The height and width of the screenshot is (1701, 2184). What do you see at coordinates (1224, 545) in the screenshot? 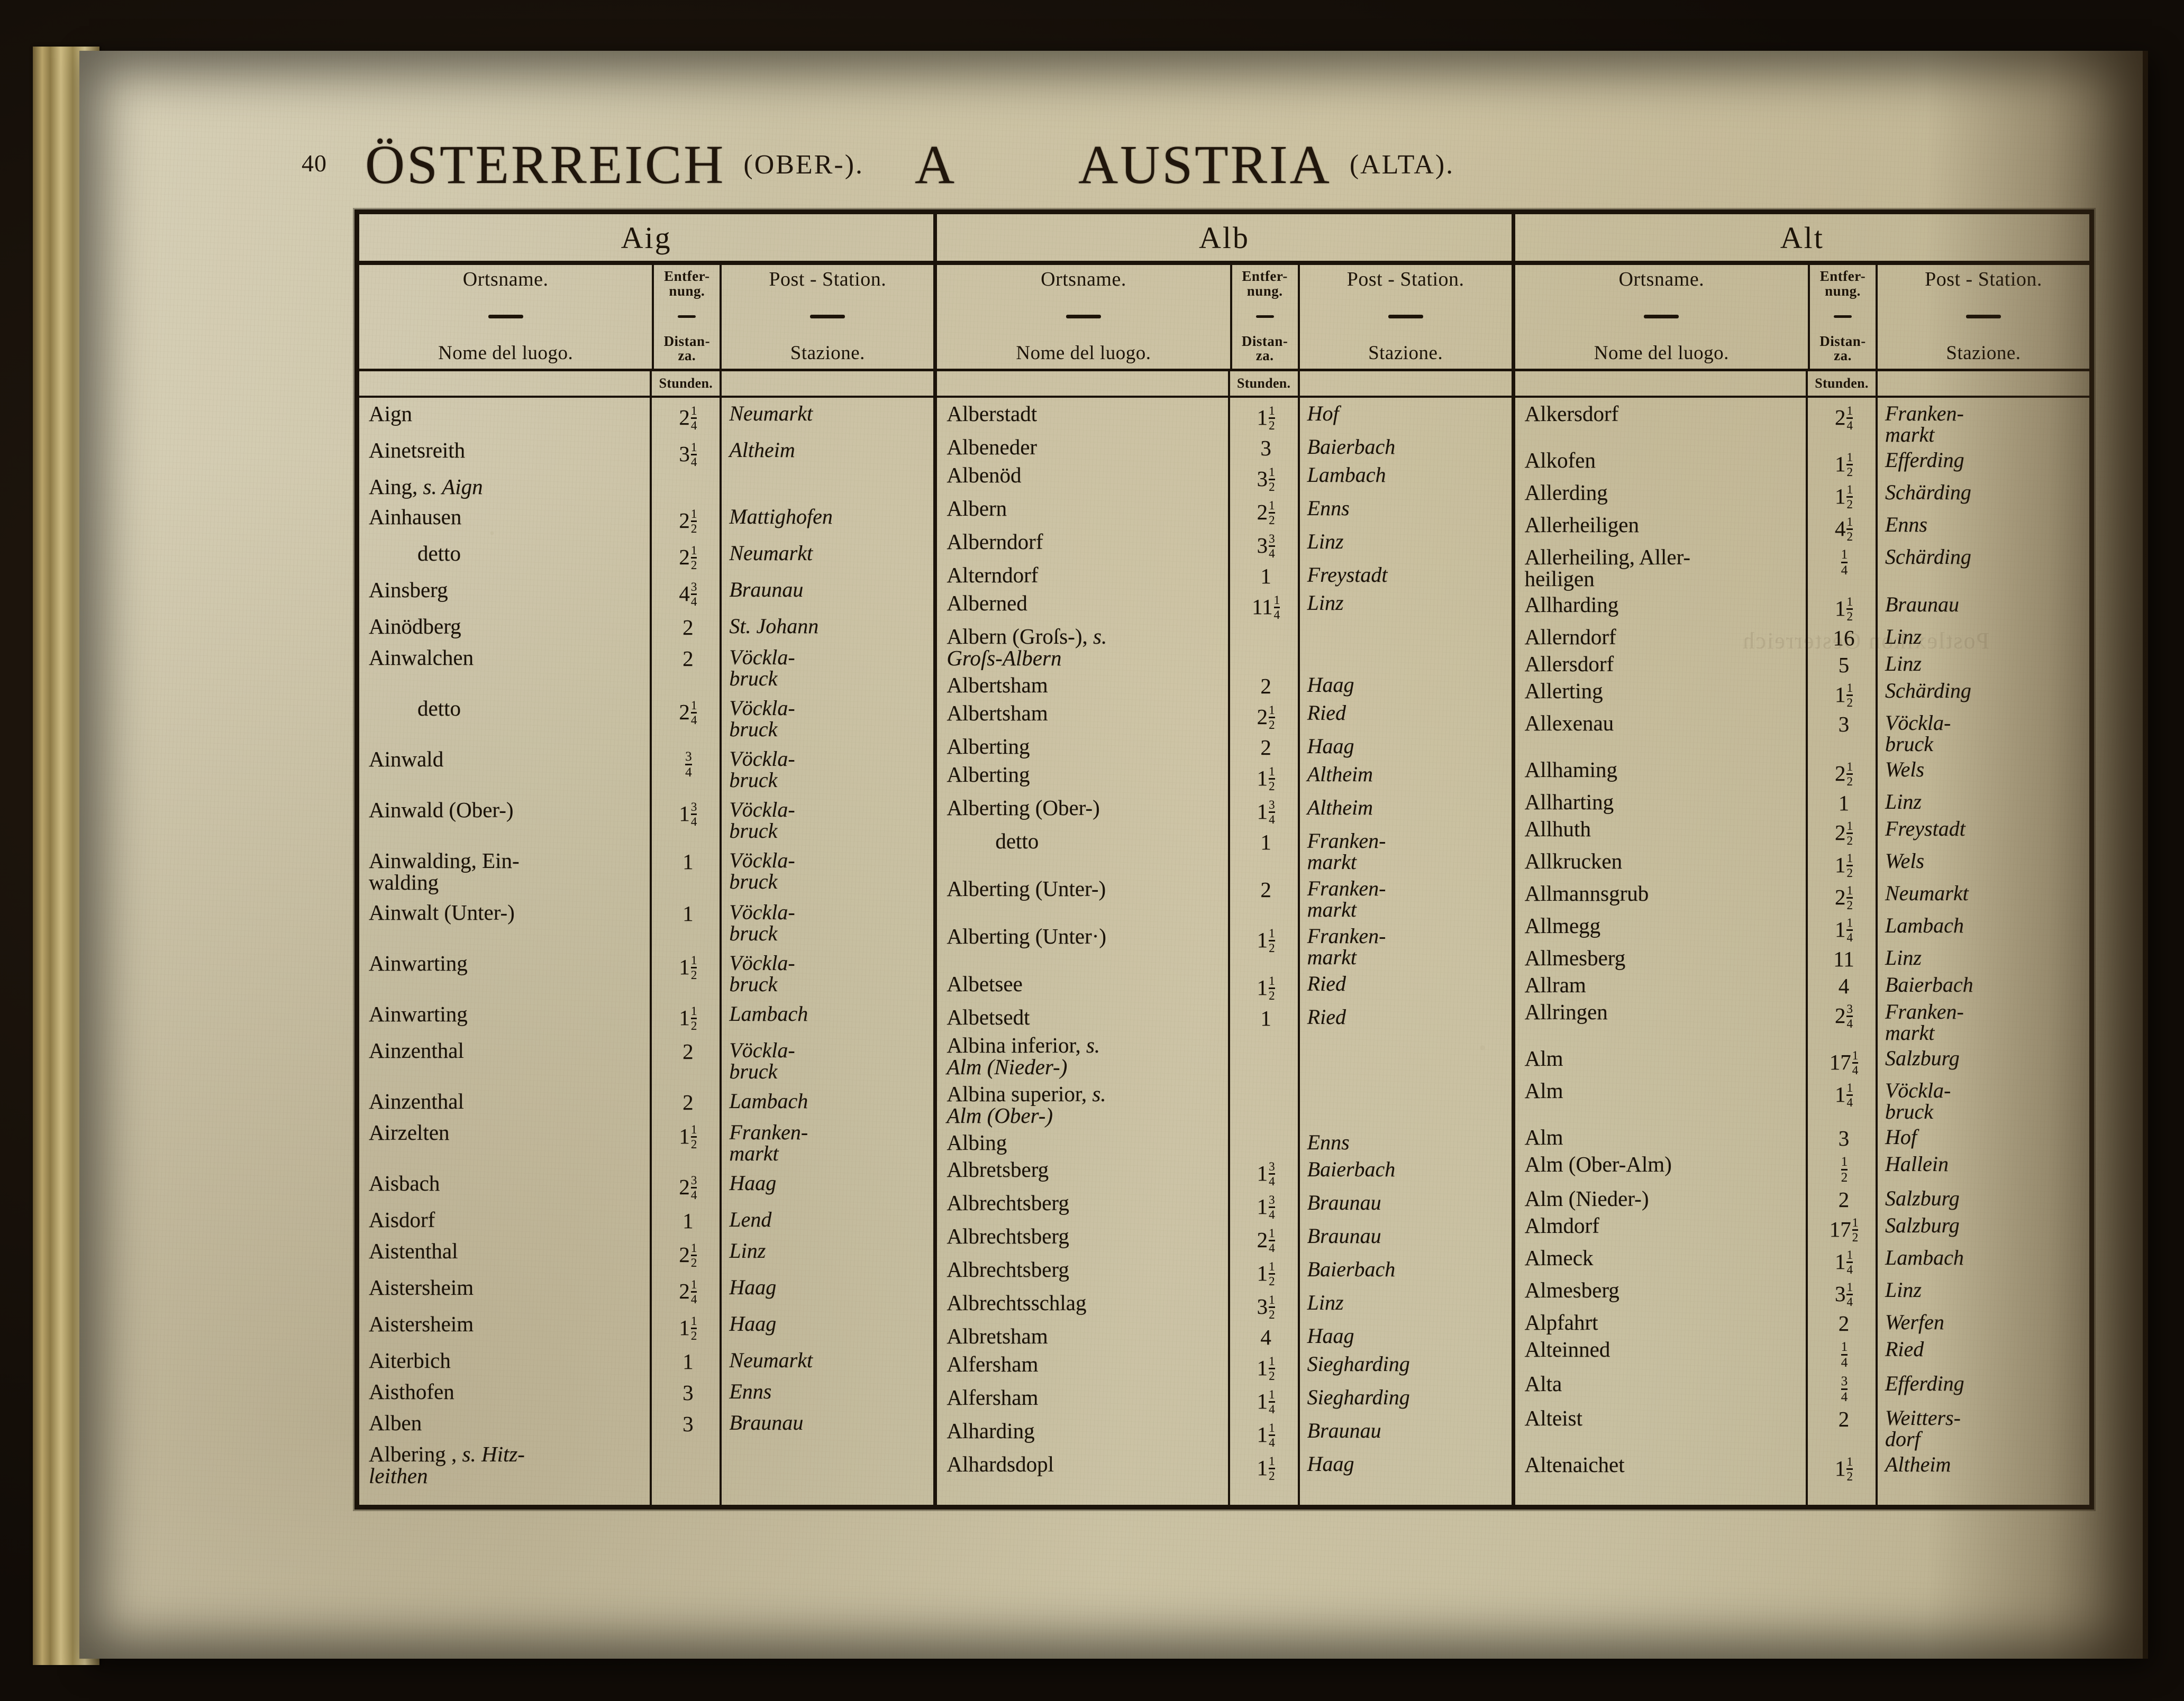
I see `table-row: Alberndorf 3 3 4 Linz` at bounding box center [1224, 545].